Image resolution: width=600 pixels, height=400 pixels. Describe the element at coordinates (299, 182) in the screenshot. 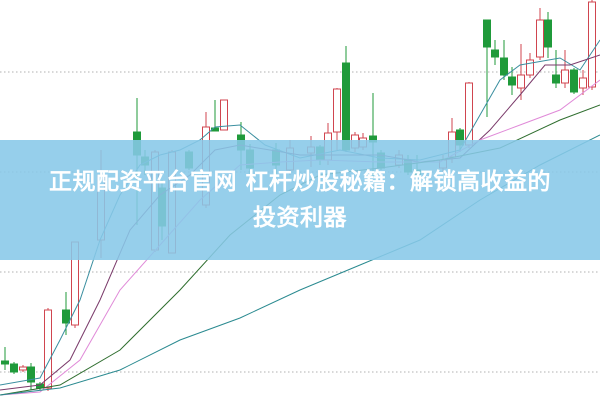

I see `title-line-1: 正规配资平台官网 杠杆炒股秘籍：解锁高收益的` at that location.